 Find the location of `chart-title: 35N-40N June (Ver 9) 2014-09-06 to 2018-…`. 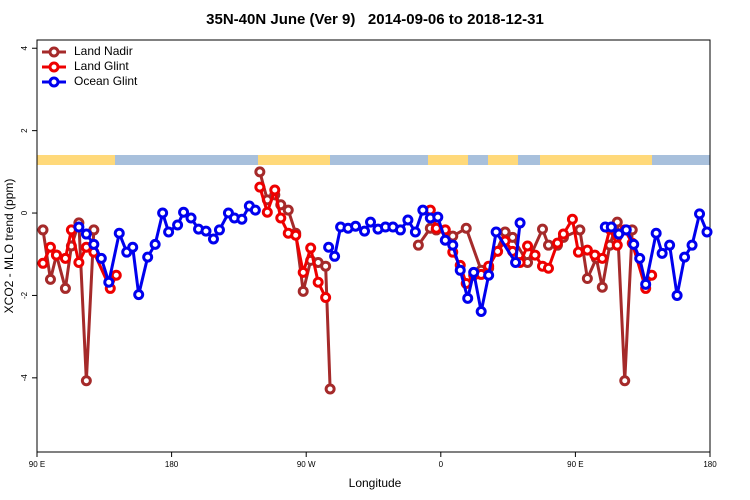

chart-title: 35N-40N June (Ver 9) 2014-09-06 to 2018-… is located at coordinates (375, 19).